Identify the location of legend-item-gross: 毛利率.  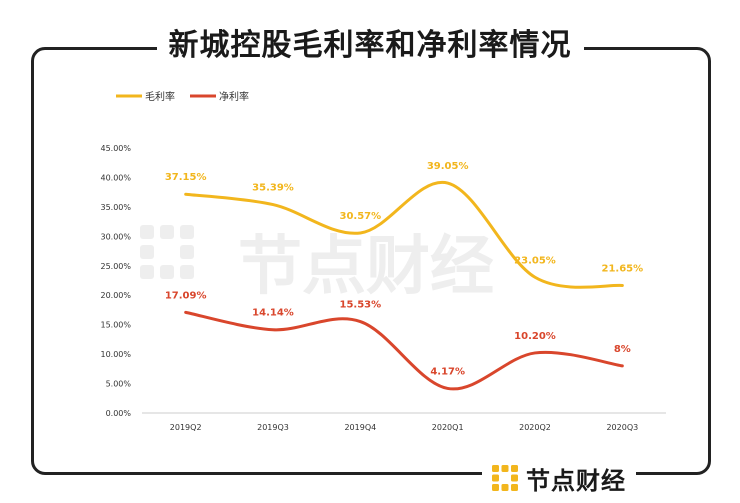
(145, 96).